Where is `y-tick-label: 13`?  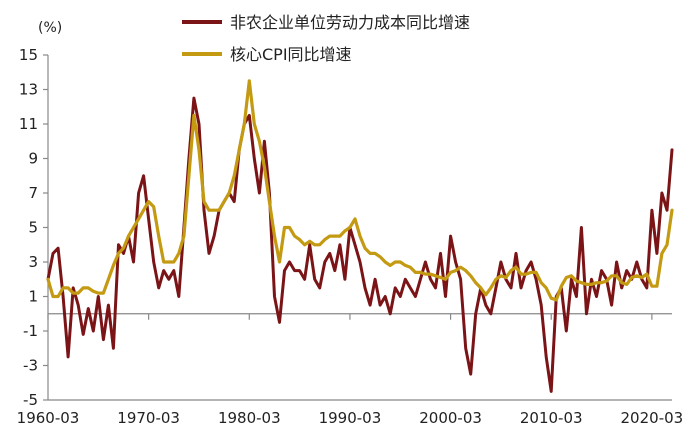
y-tick-label: 13 is located at coordinates (28, 90).